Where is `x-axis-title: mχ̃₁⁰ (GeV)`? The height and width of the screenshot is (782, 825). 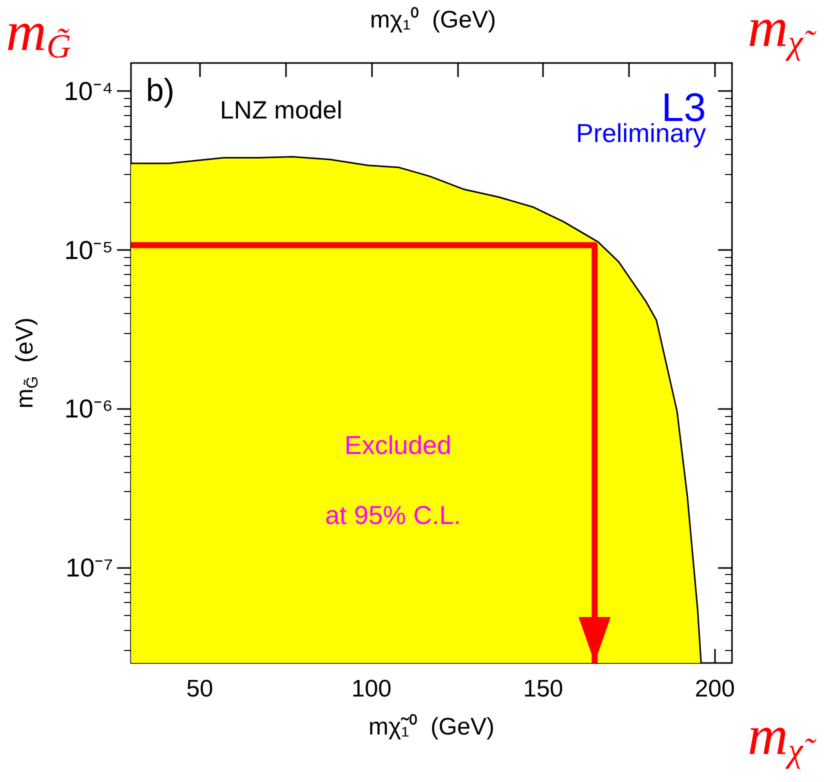 x-axis-title: mχ̃₁⁰ (GeV) is located at coordinates (431, 727).